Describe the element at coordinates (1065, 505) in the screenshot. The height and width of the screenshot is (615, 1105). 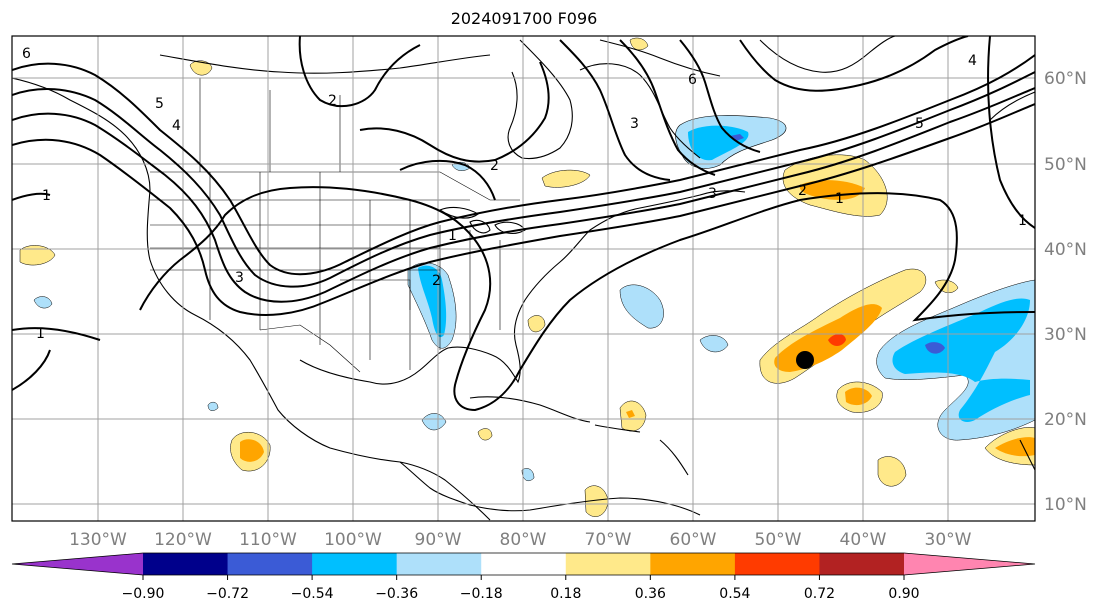
I see `lat-label: 10°N` at that location.